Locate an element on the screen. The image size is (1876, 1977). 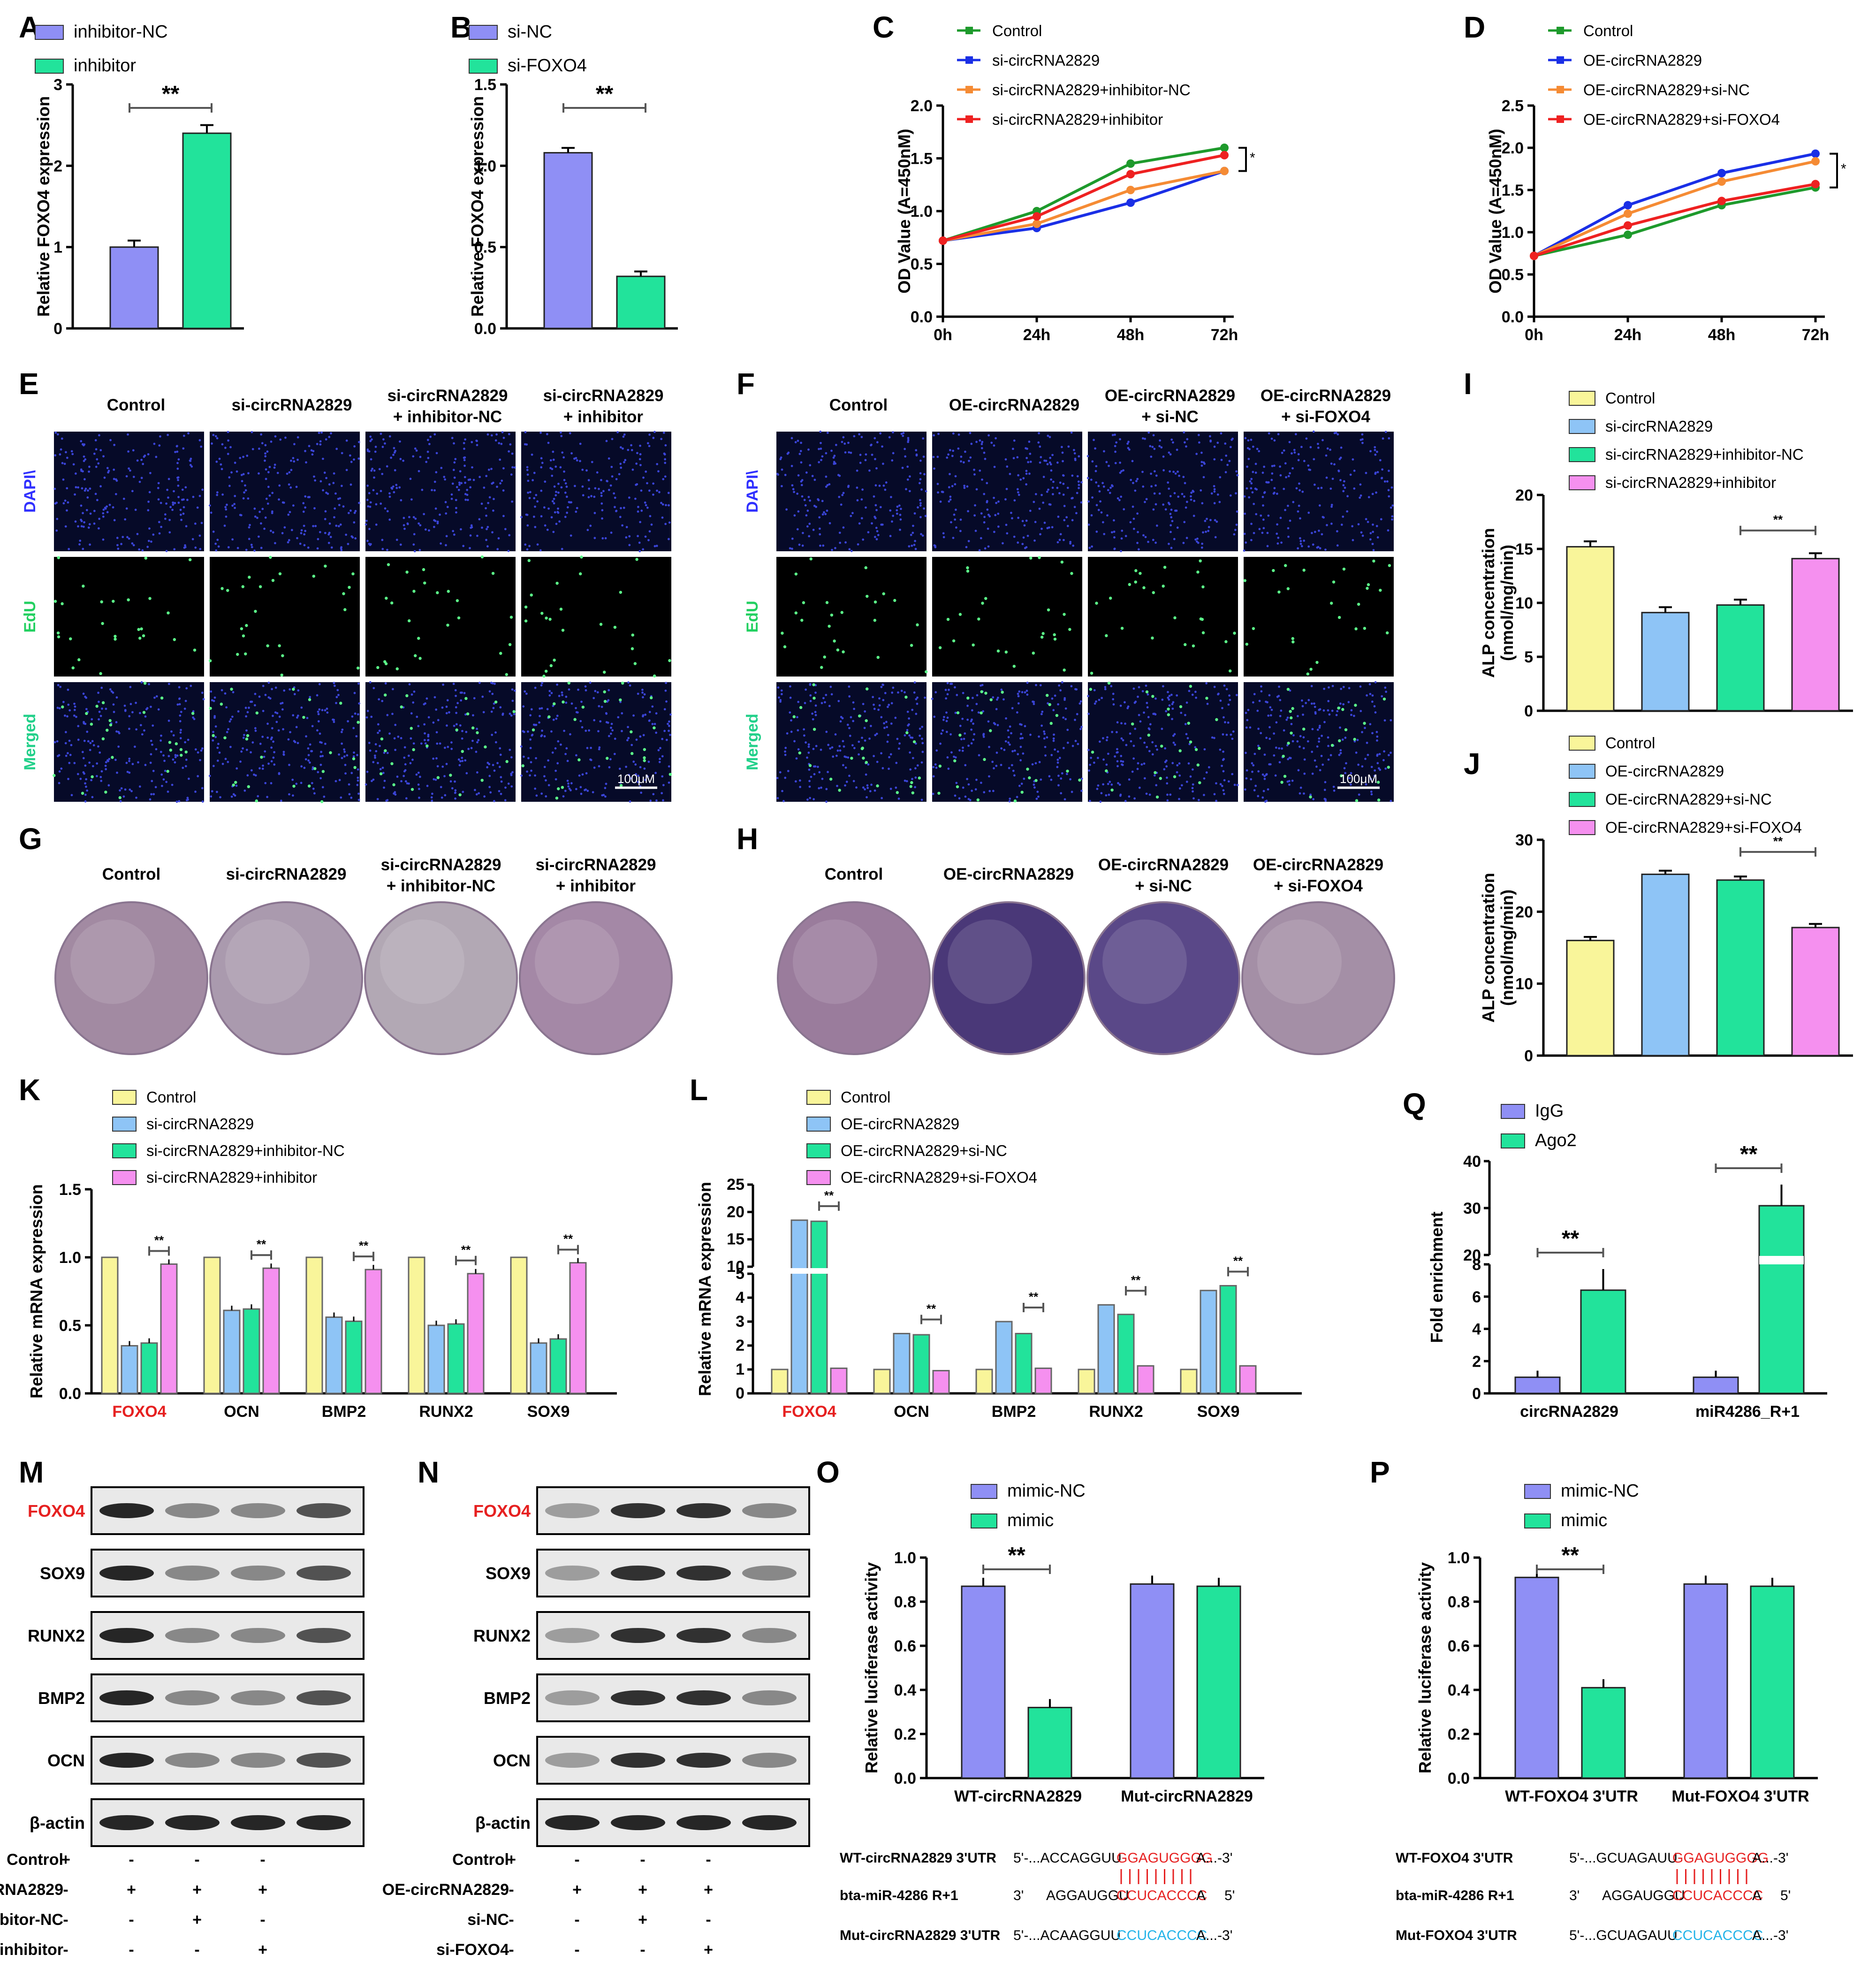
panel-N-band-label: SOX9 is located at coordinates (509, 1573).